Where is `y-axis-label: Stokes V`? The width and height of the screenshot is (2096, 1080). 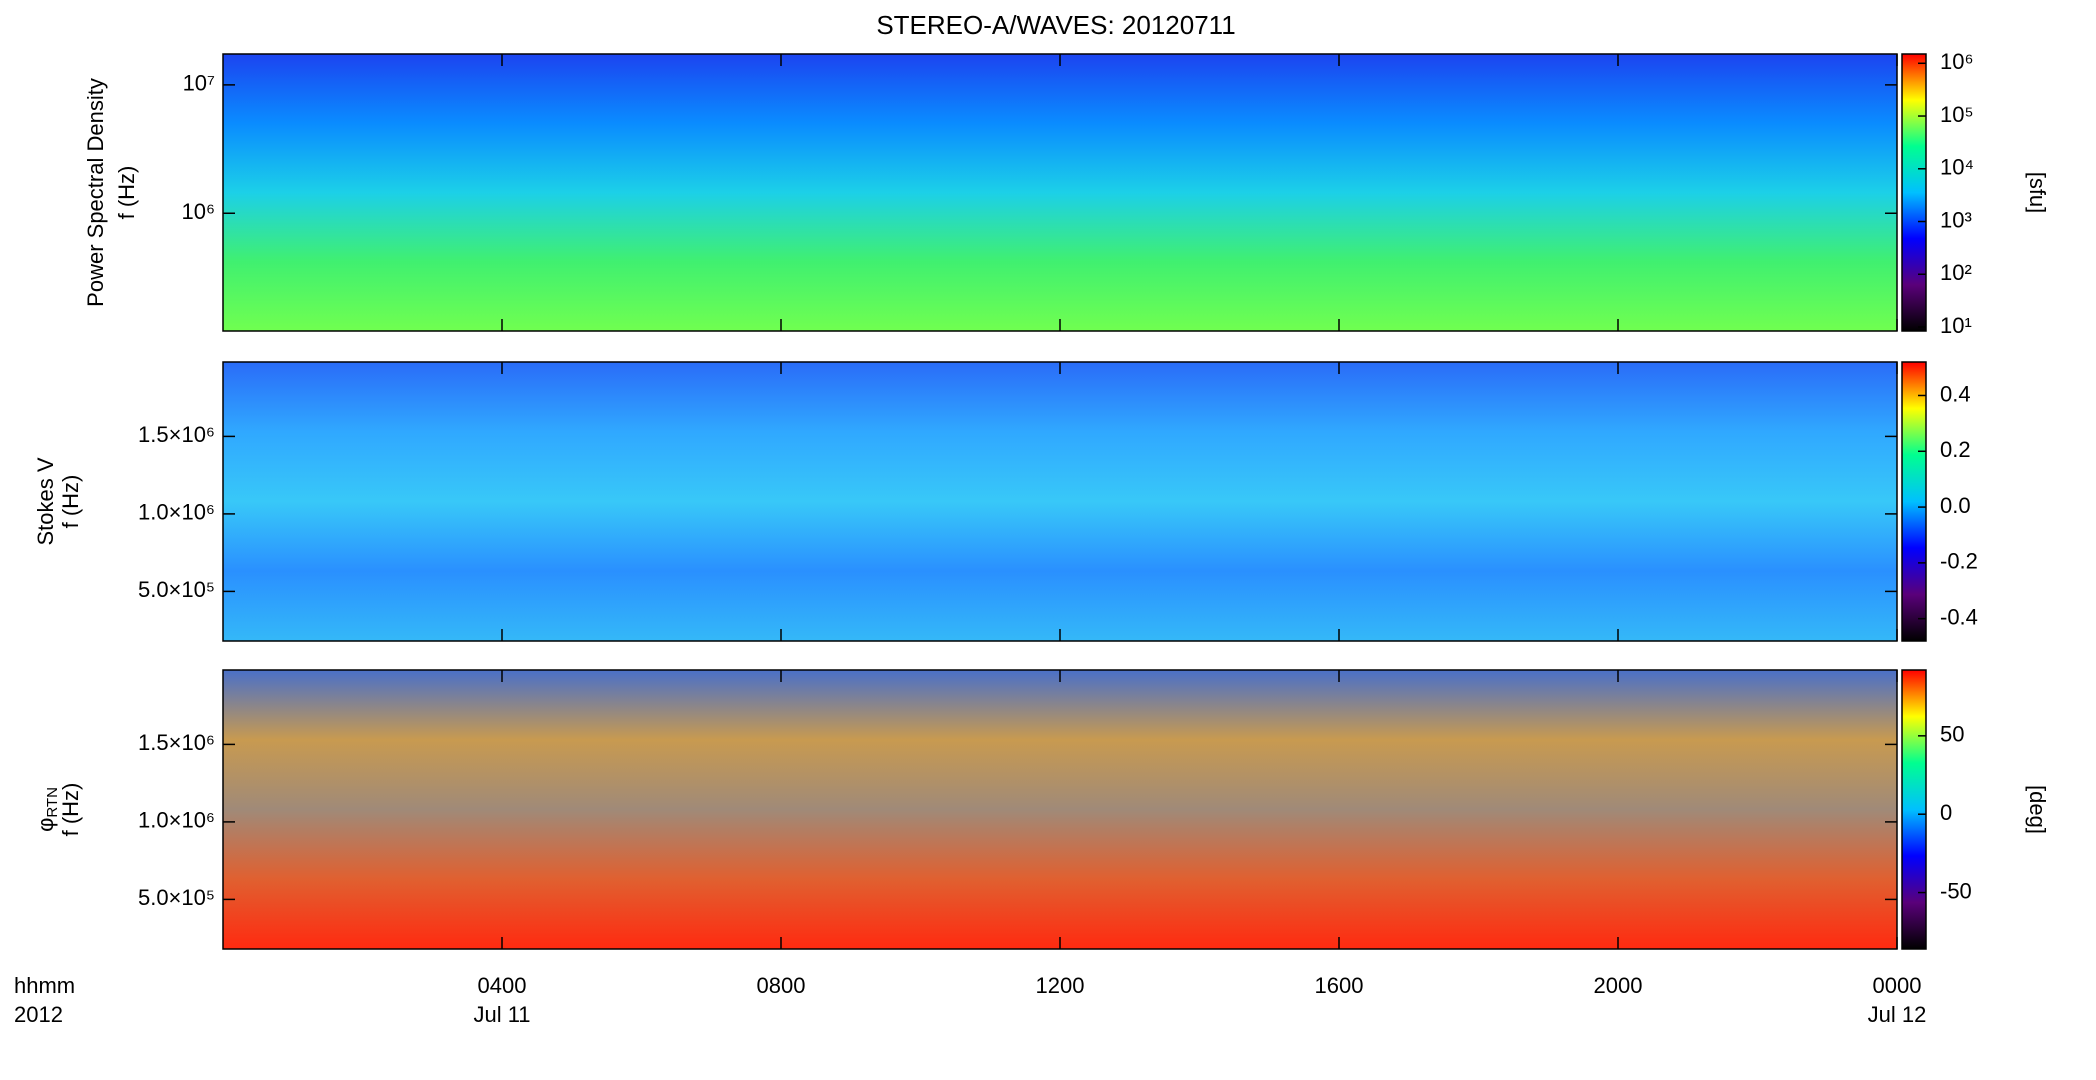
y-axis-label: Stokes V is located at coordinates (45, 501).